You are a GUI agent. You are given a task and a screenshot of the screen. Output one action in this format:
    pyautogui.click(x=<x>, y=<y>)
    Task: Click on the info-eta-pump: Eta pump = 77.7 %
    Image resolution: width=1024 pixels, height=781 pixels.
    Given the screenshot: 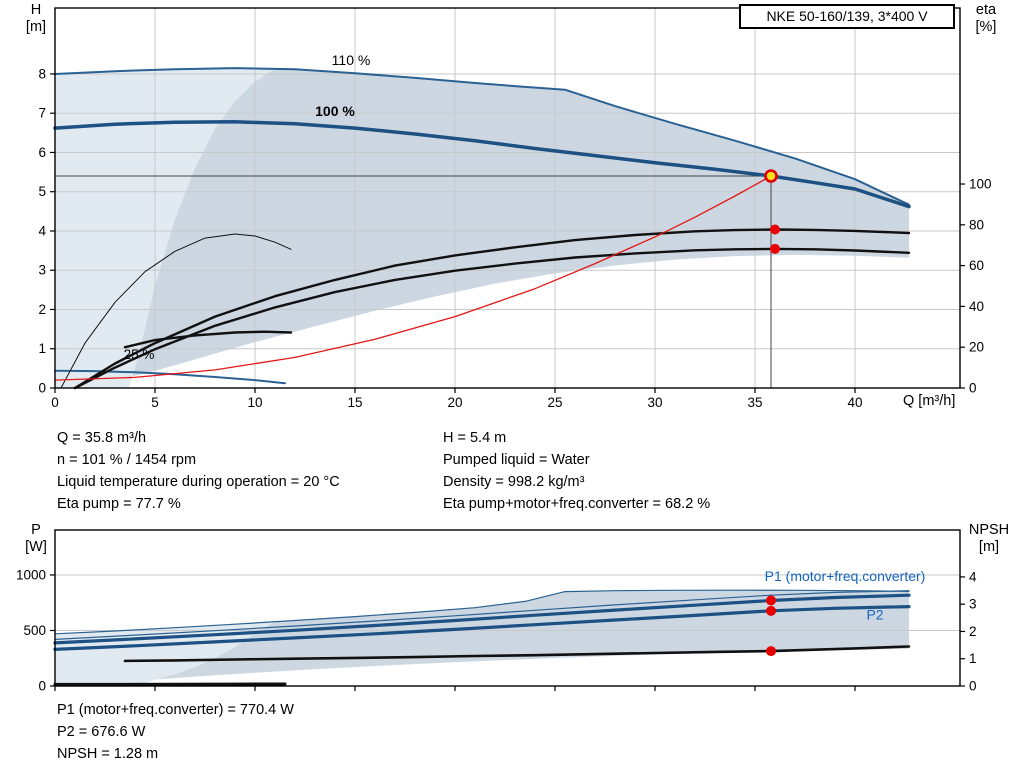 What is the action you would take?
    pyautogui.click(x=119, y=504)
    